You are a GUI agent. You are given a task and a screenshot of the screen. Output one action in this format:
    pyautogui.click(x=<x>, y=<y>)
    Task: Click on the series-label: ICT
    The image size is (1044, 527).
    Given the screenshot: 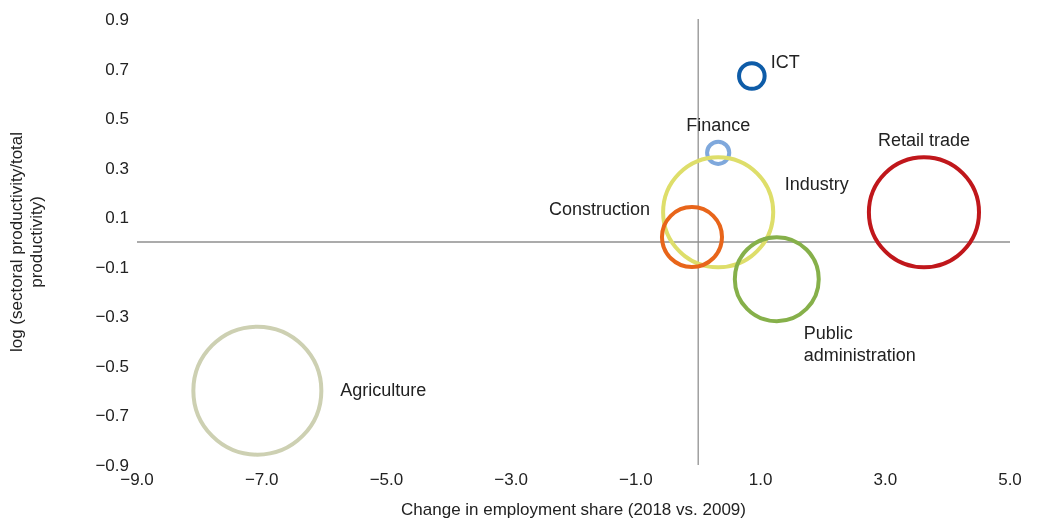 What is the action you would take?
    pyautogui.click(x=785, y=61)
    